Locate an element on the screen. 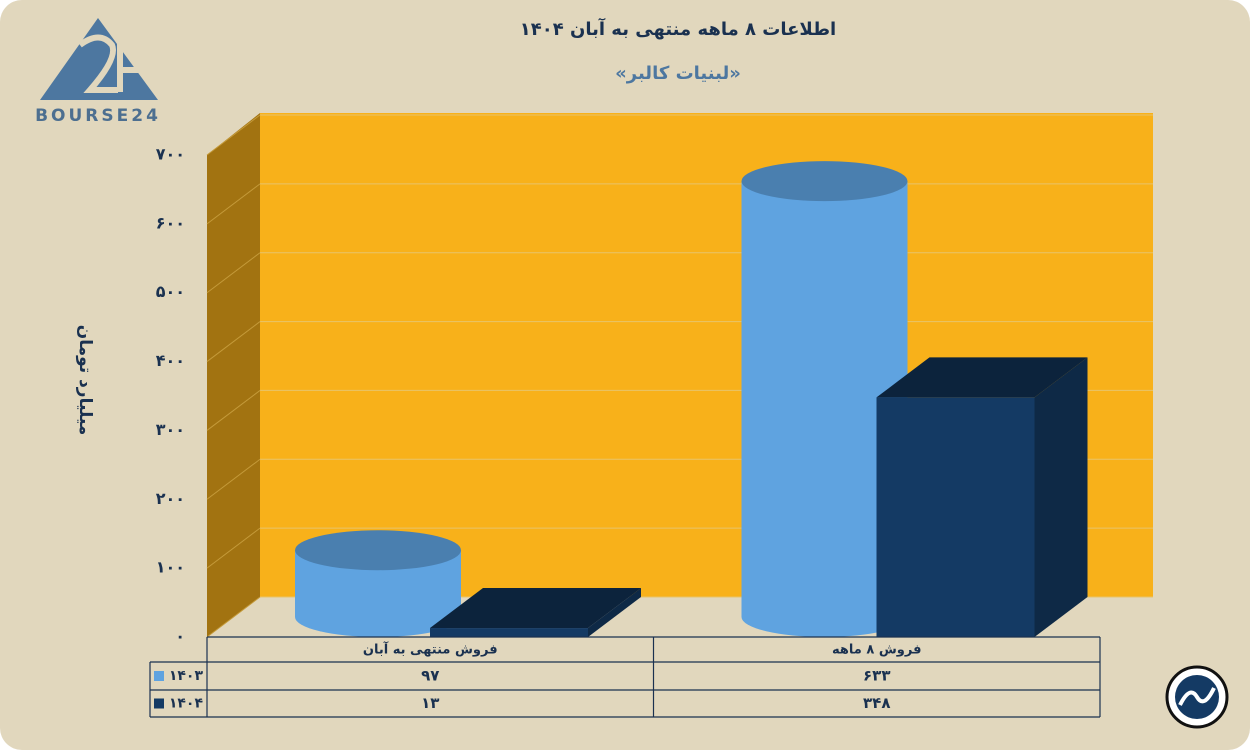 The width and height of the screenshot is (1250, 750). logo: BOURSE24 is located at coordinates (98, 72).